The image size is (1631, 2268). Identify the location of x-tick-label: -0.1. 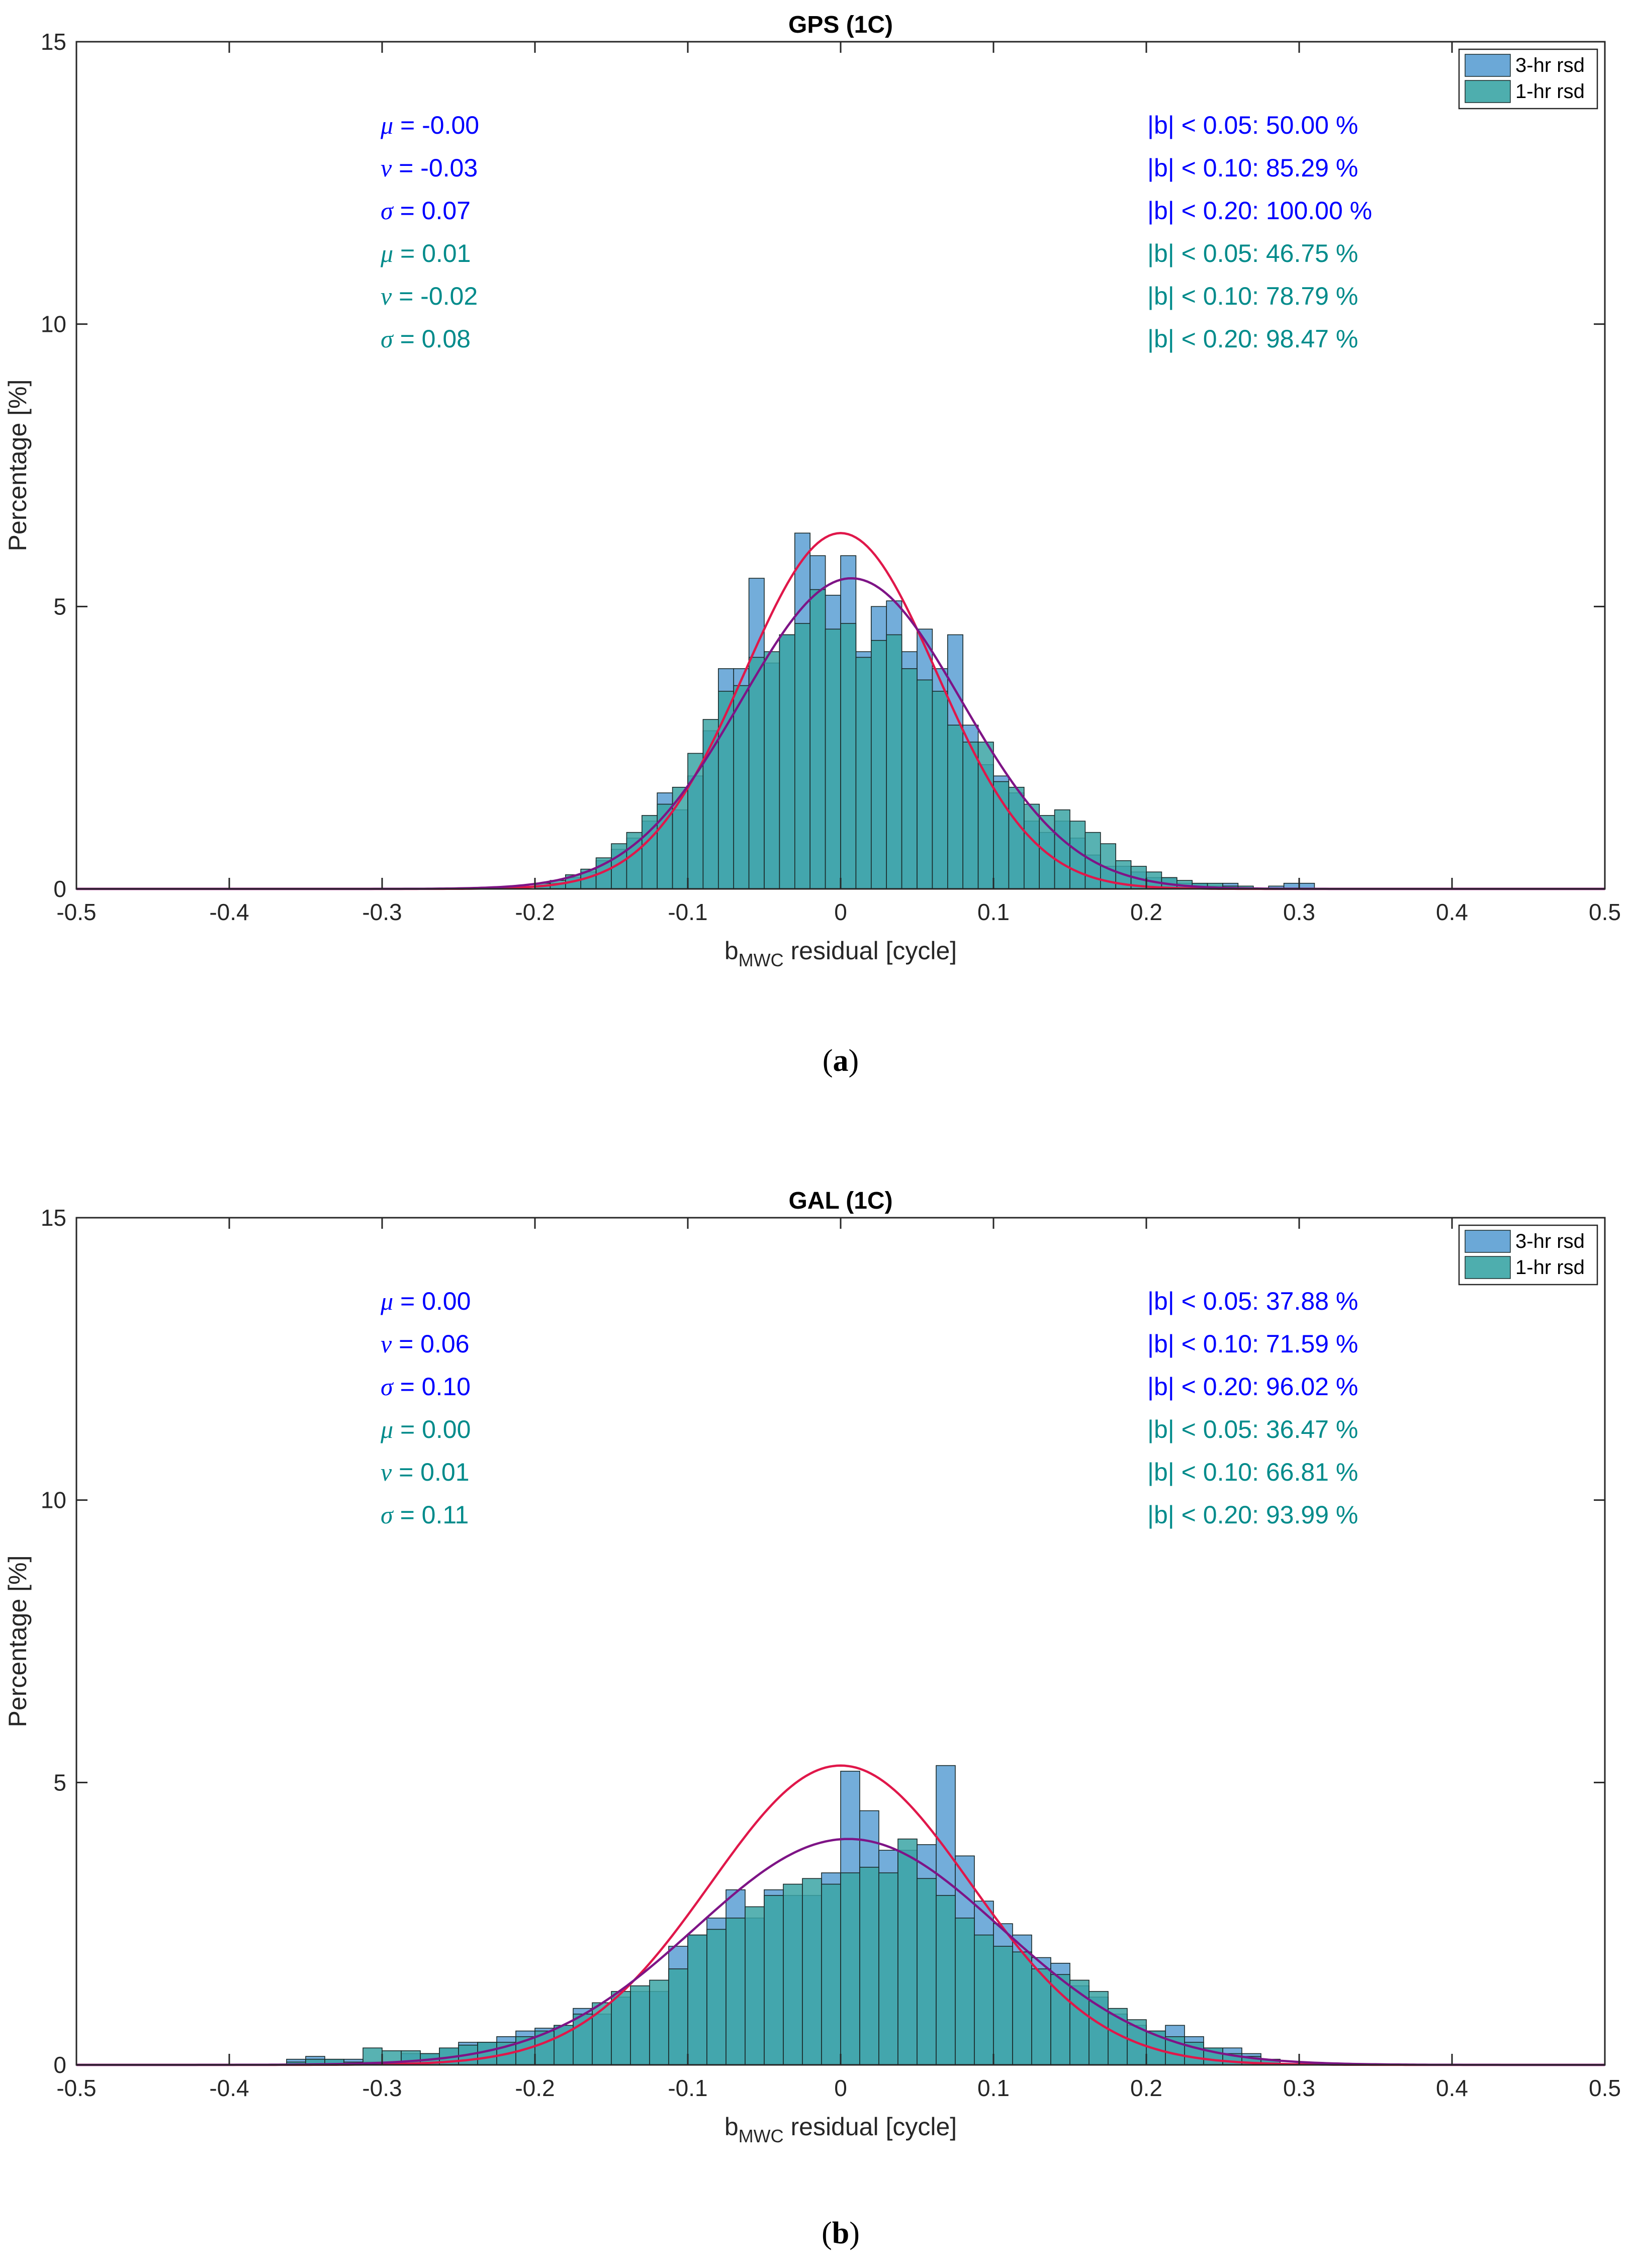
(687, 2088).